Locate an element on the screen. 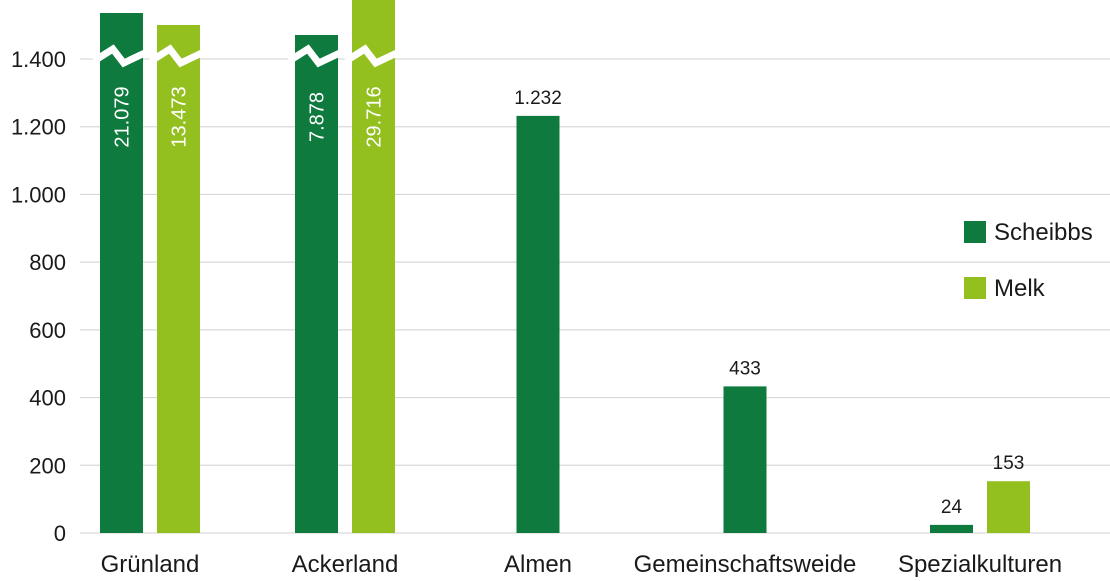  data-label: 7.878 is located at coordinates (318, 117).